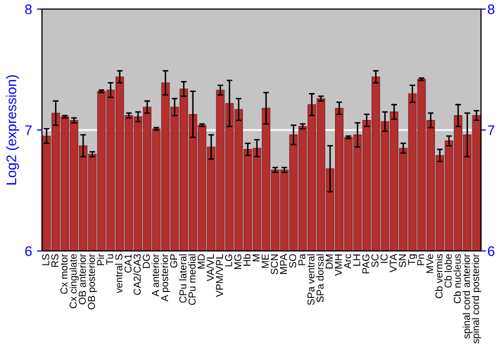  What do you see at coordinates (375, 261) in the screenshot?
I see `x-tick-label: SC` at bounding box center [375, 261].